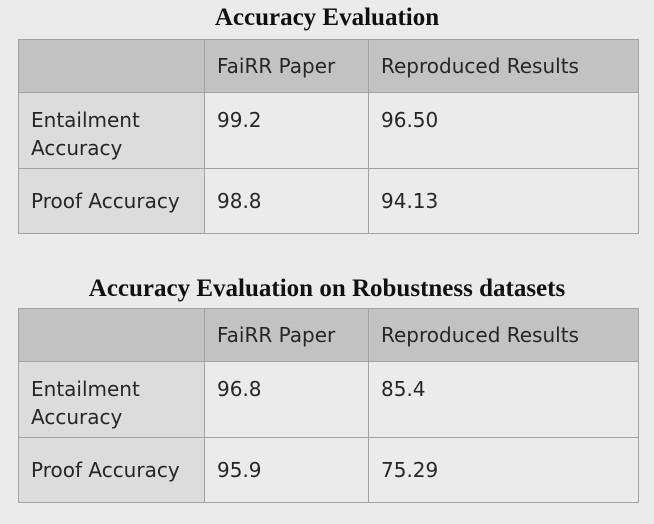 Image resolution: width=654 pixels, height=524 pixels. What do you see at coordinates (286, 470) in the screenshot?
I see `cell-fairr-paper: 95.9` at bounding box center [286, 470].